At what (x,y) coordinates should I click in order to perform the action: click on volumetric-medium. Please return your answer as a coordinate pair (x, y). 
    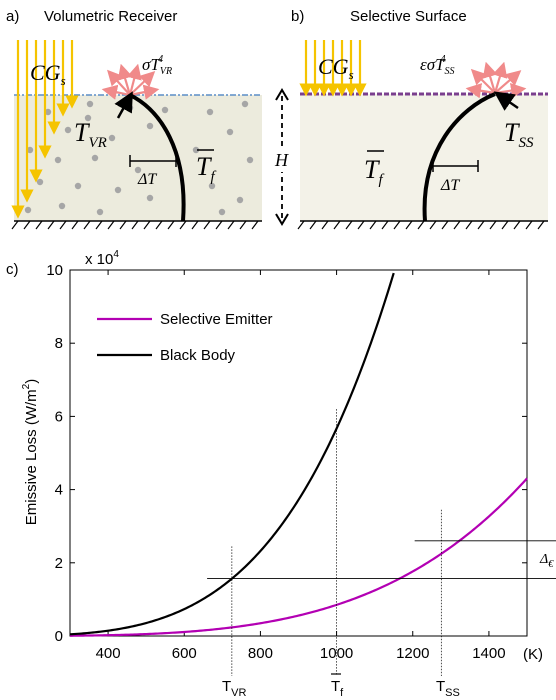
    Looking at the image, I should click on (138, 158).